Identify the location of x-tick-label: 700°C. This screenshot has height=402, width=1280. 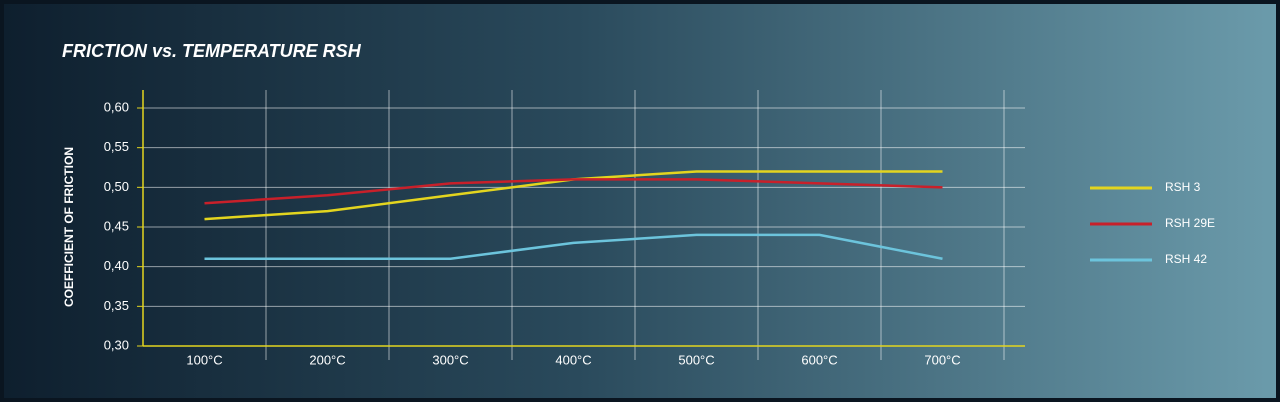
(942, 359).